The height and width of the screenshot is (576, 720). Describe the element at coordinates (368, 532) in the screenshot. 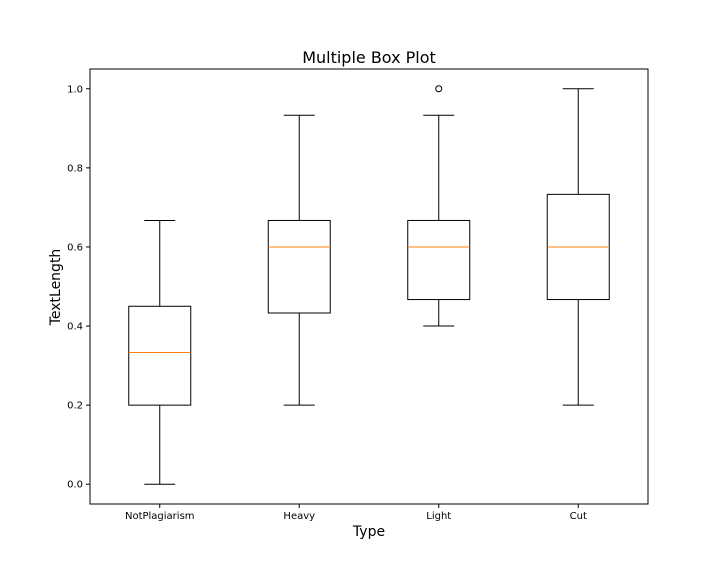

I see `x-axis-label: Type` at that location.